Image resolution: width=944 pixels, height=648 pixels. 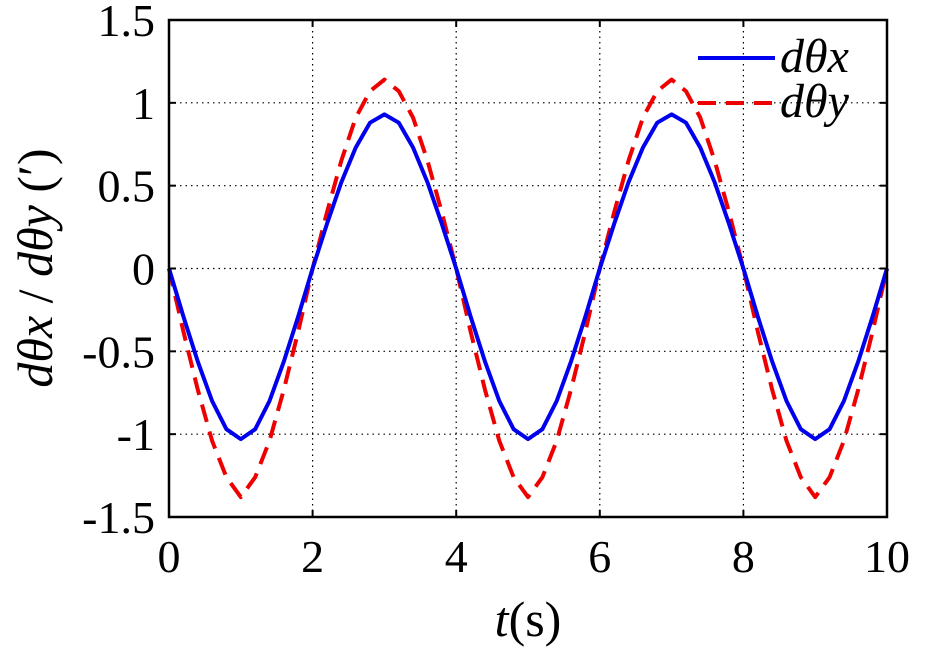 I want to click on legend: dθx dθy, so click(x=774, y=79).